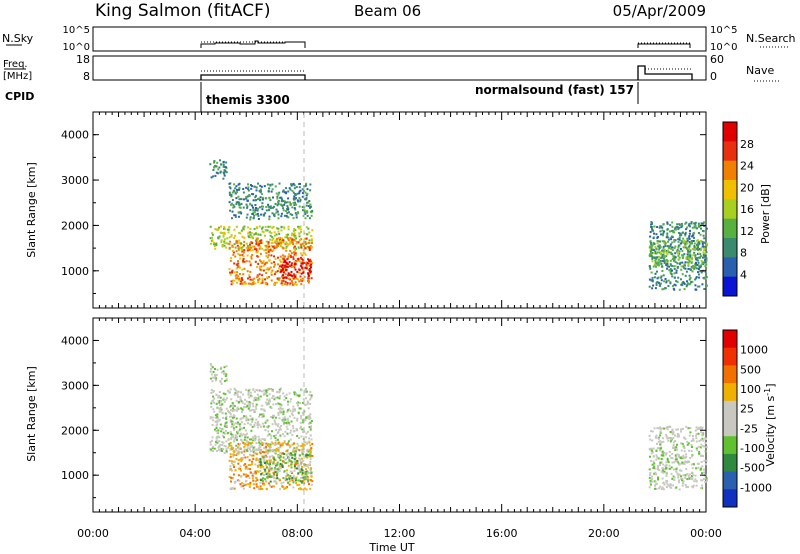 The image size is (800, 554). What do you see at coordinates (391, 68) in the screenshot?
I see `freq-strip: Freq. [MHz] 18 8 60 0 Nave` at bounding box center [391, 68].